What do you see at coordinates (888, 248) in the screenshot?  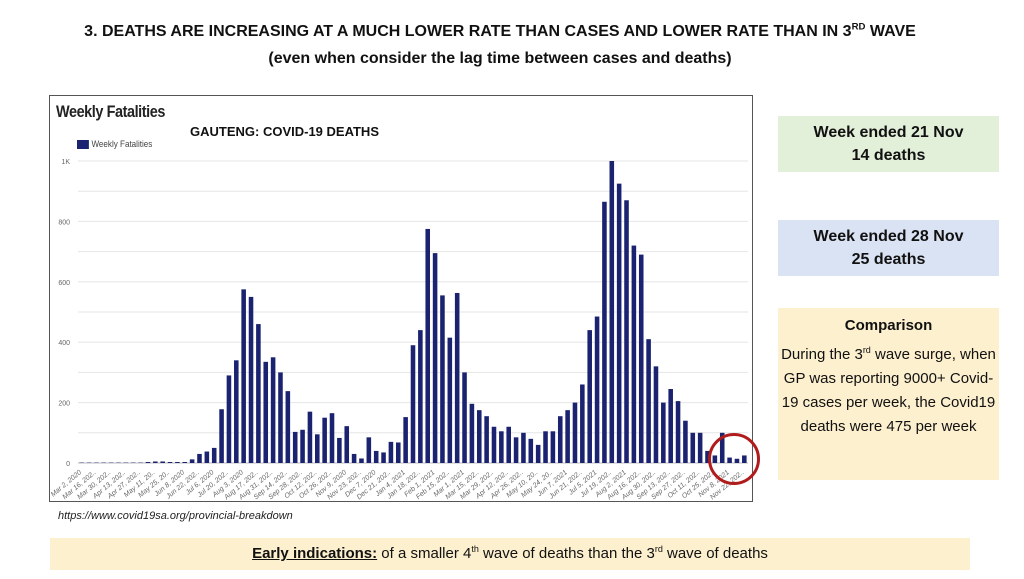 I see `week-28-nov-box: Week ended 28 Nov 25 deaths` at bounding box center [888, 248].